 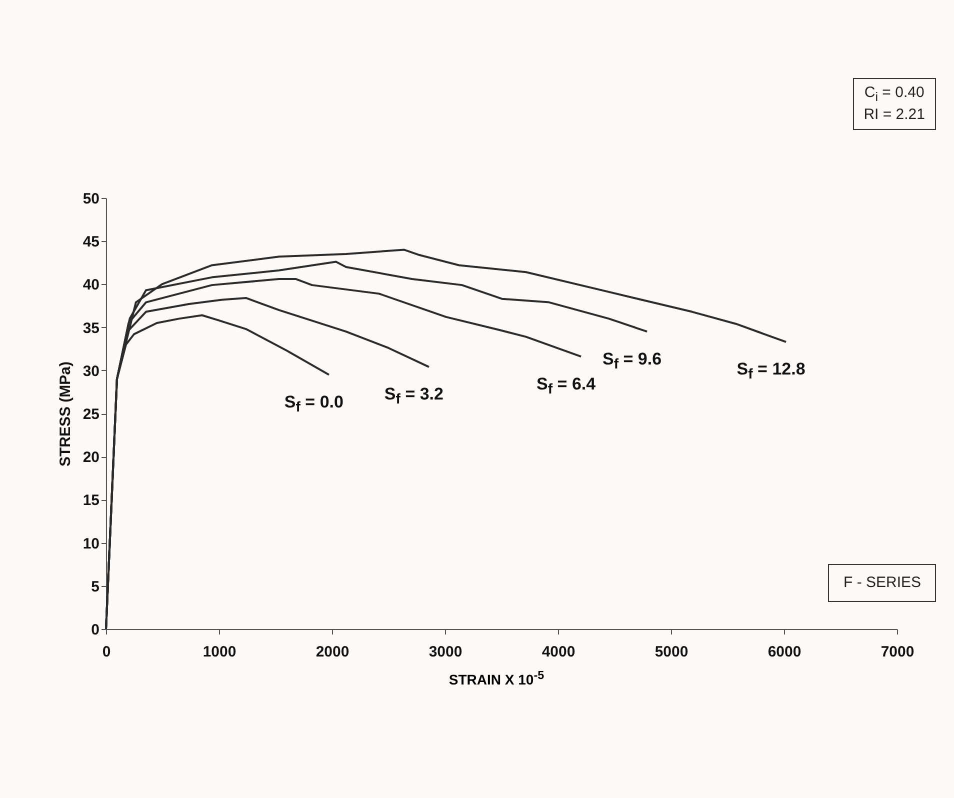 I want to click on y-tick-label: 50, so click(x=91, y=199).